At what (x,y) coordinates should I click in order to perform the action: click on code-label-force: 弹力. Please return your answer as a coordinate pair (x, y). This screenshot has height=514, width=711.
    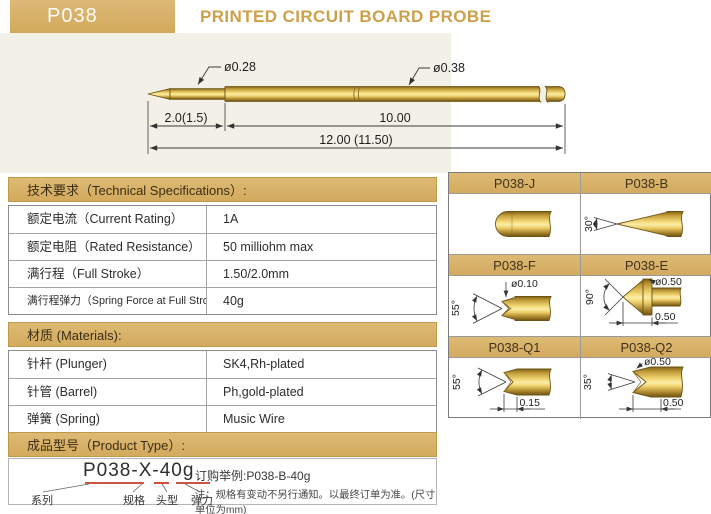
    Looking at the image, I should click on (202, 501).